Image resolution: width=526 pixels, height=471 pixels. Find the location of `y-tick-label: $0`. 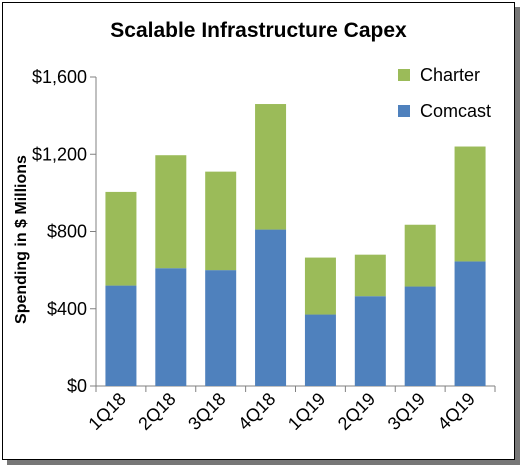

y-tick-label: $0 is located at coordinates (77, 386).